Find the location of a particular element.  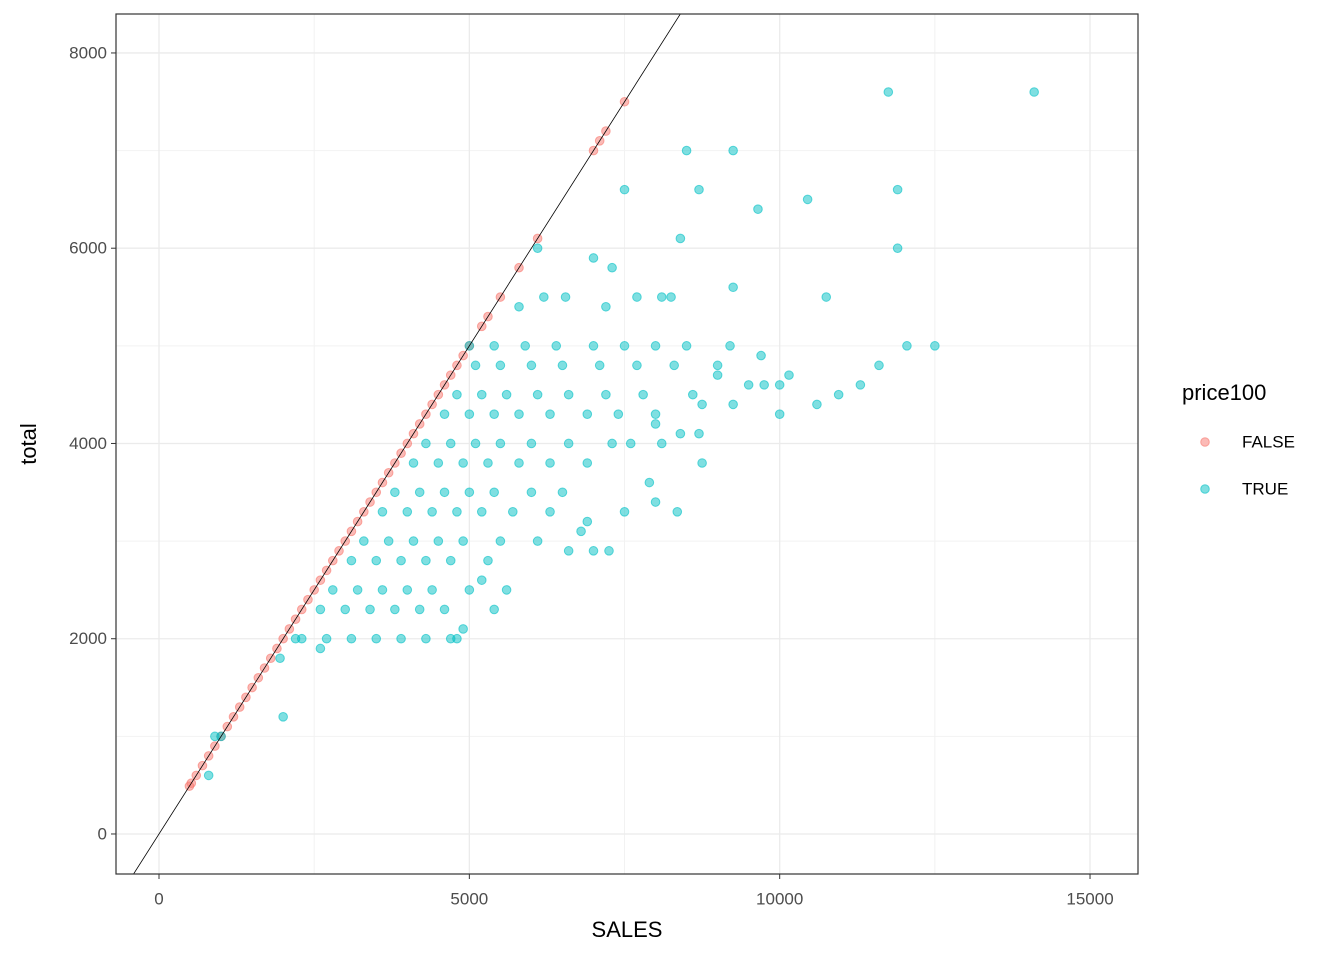

legend-label: TRUE is located at coordinates (1265, 488).